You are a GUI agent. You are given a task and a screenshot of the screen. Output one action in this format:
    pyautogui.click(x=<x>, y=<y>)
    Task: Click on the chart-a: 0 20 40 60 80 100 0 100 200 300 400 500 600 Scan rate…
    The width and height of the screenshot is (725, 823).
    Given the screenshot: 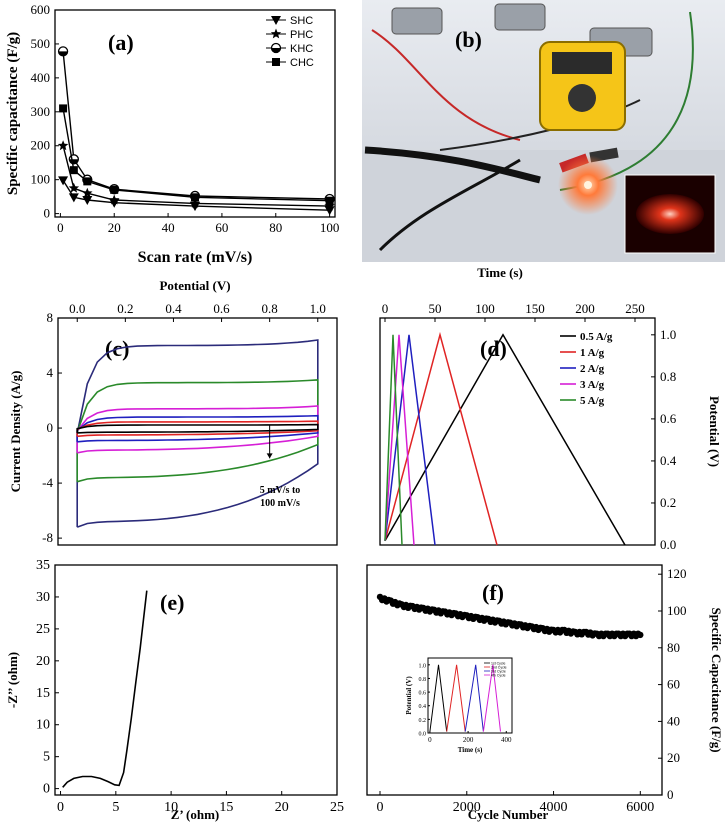 What is the action you would take?
    pyautogui.click(x=172, y=134)
    